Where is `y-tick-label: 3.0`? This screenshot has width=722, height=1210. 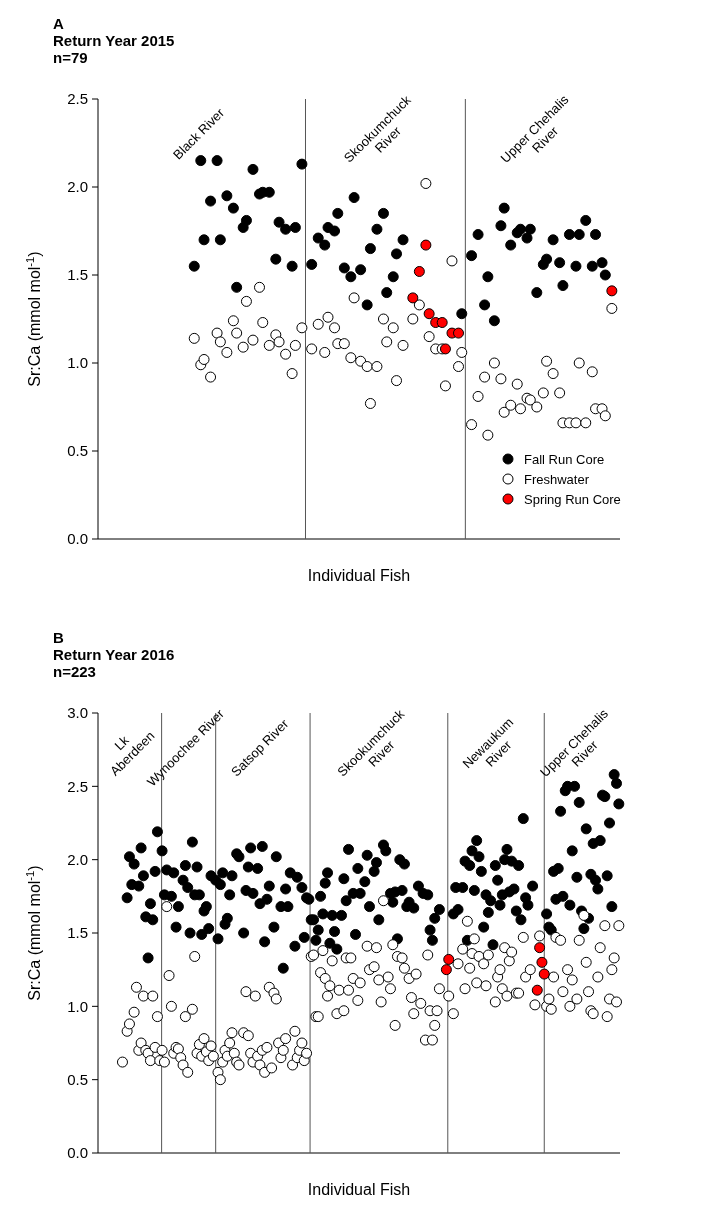
y-tick-label: 3.0 is located at coordinates (77, 713).